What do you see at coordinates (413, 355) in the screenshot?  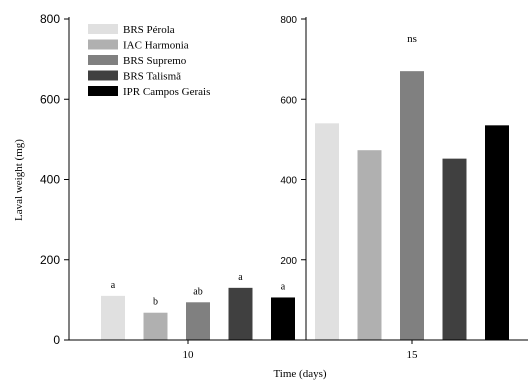 I see `panel2-category-label: 15` at bounding box center [413, 355].